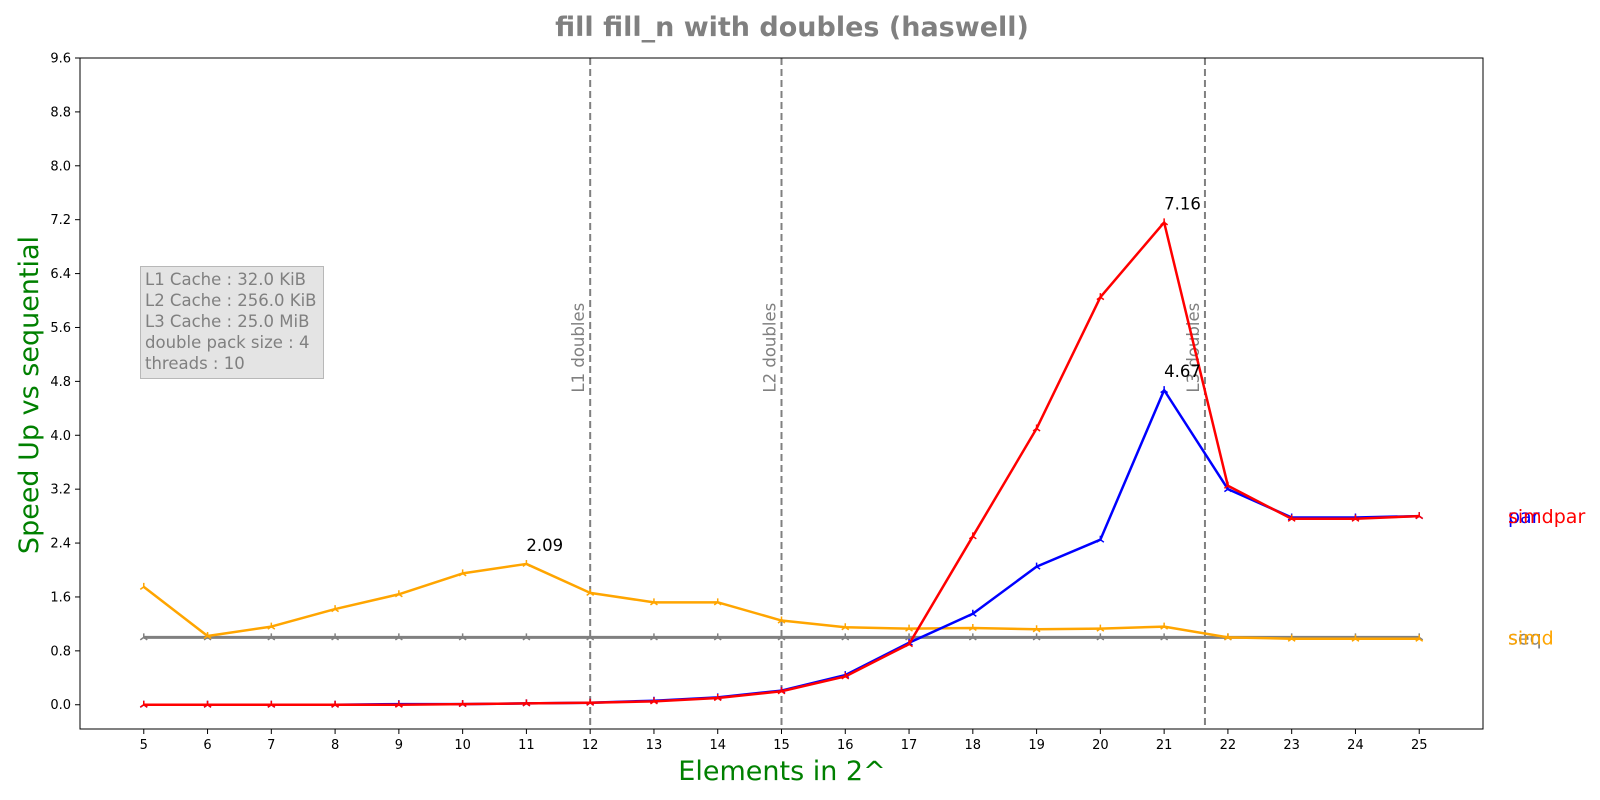  What do you see at coordinates (29, 395) in the screenshot?
I see `y-axis-label: Speed Up vs sequential` at bounding box center [29, 395].